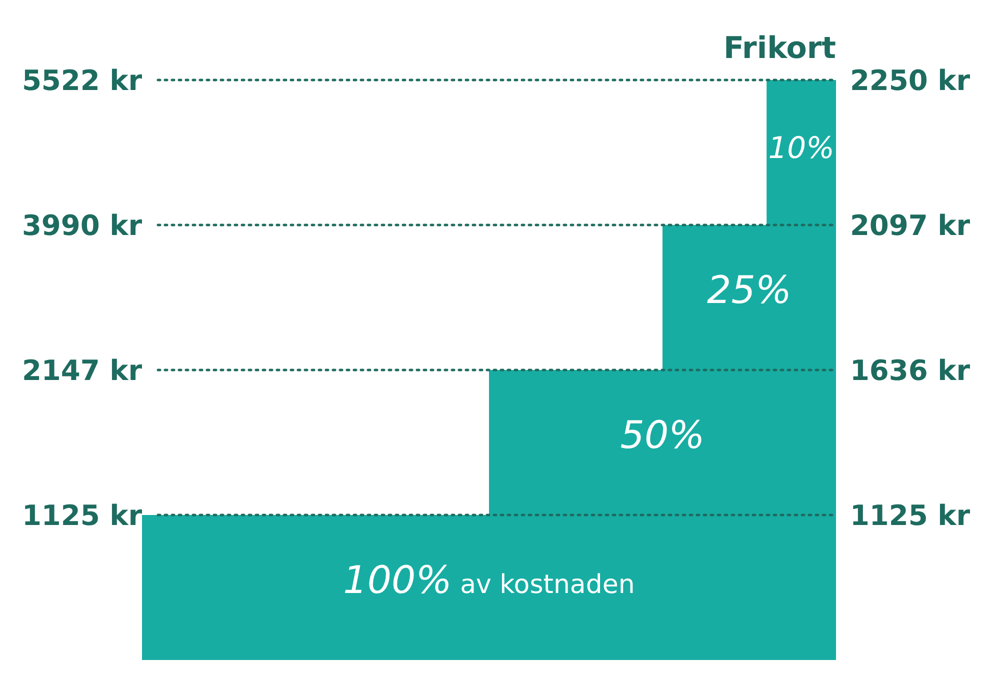 The width and height of the screenshot is (992, 689). Describe the element at coordinates (910, 225) in the screenshot. I see `text: 2097 kr` at that location.